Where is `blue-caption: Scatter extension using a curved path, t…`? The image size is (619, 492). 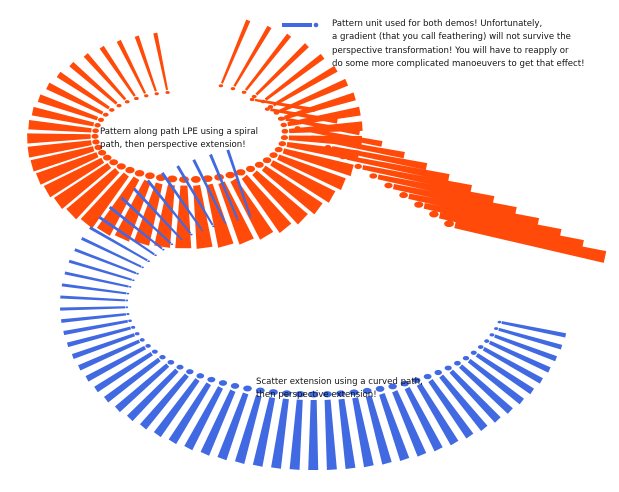 blue-caption: Scatter extension using a curved path, t… is located at coordinates (339, 389).